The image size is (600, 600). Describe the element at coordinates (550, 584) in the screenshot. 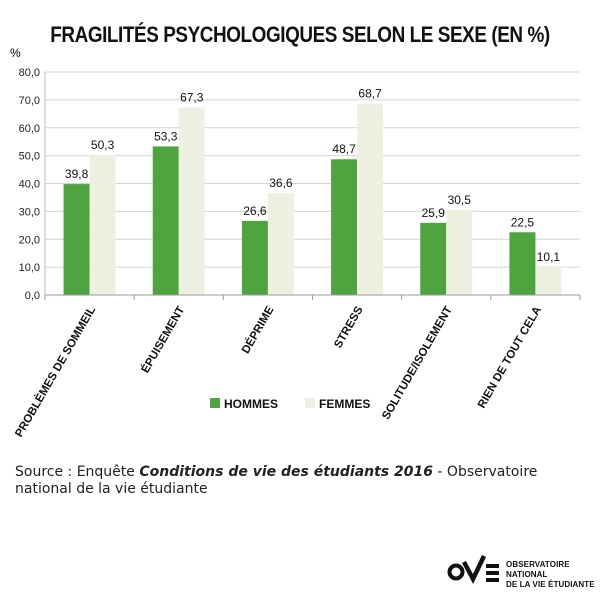

I see `logo-line-2: DE LA VIE ÉTUDIANTE` at that location.